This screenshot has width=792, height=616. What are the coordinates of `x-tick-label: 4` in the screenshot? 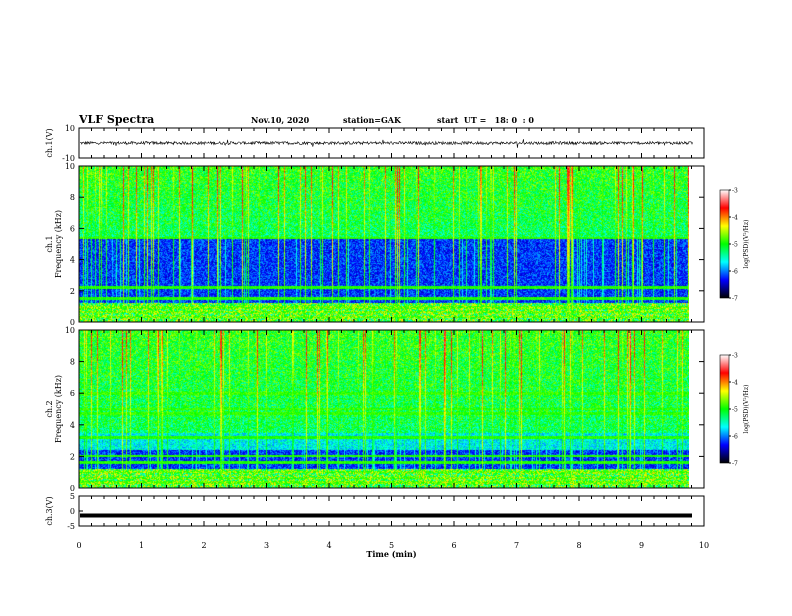 It's located at (328, 545).